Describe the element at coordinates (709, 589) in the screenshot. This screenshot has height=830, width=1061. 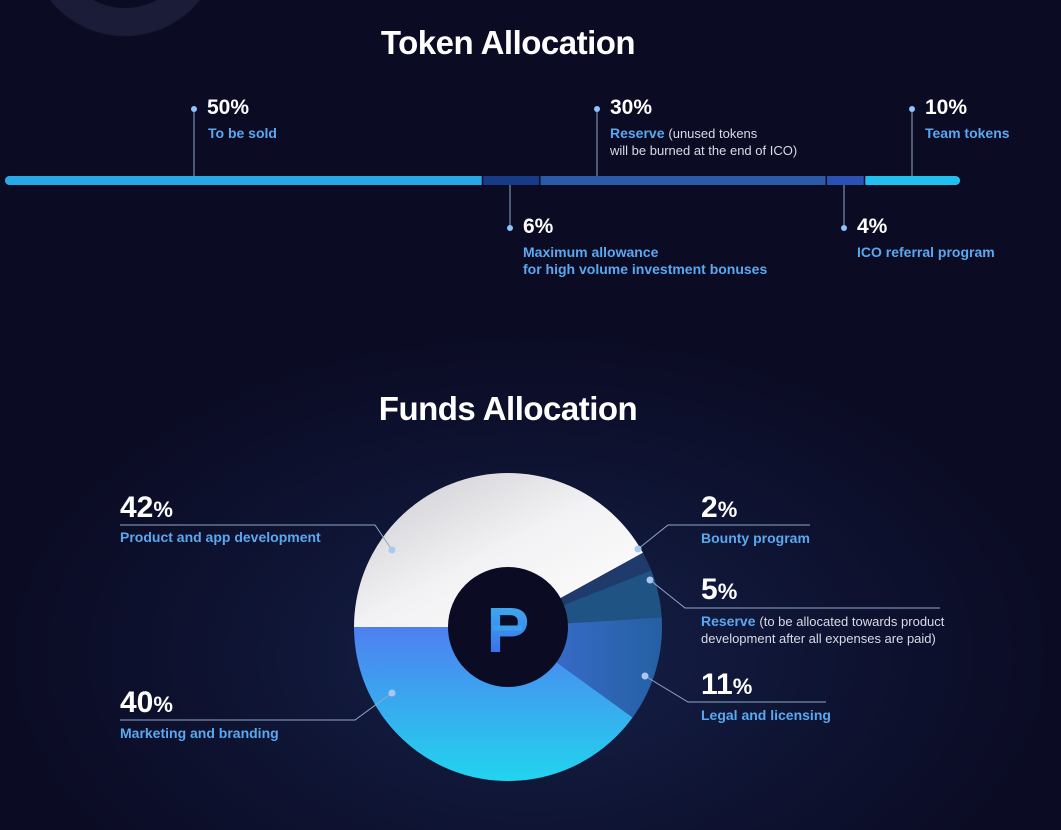
I see `funds-value-reserve-num: 5` at that location.